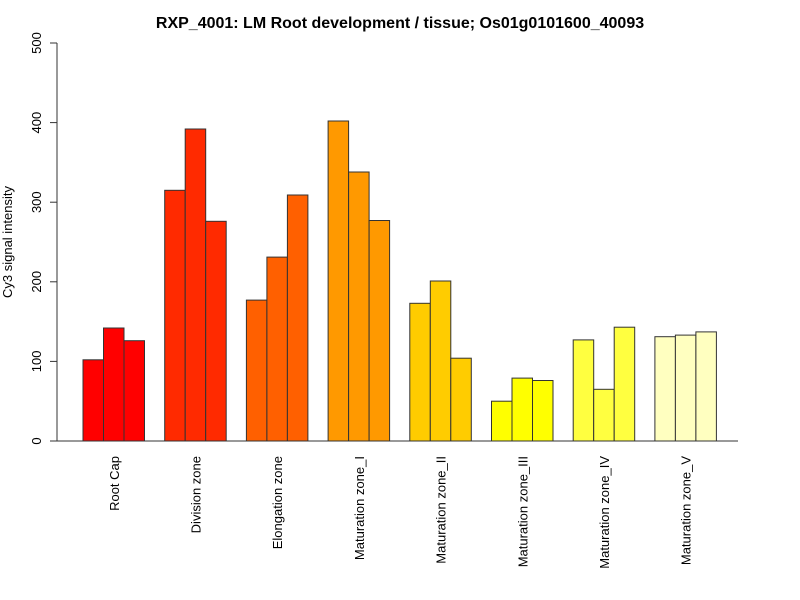 The height and width of the screenshot is (600, 800). What do you see at coordinates (522, 511) in the screenshot?
I see `category-label: Maturation zone_III` at bounding box center [522, 511].